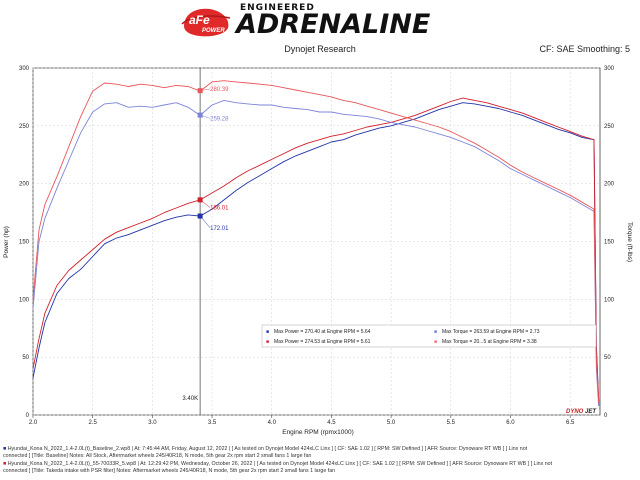 The height and width of the screenshot is (480, 640). What do you see at coordinates (272, 423) in the screenshot?
I see `x-tick-label: 4.0` at bounding box center [272, 423].